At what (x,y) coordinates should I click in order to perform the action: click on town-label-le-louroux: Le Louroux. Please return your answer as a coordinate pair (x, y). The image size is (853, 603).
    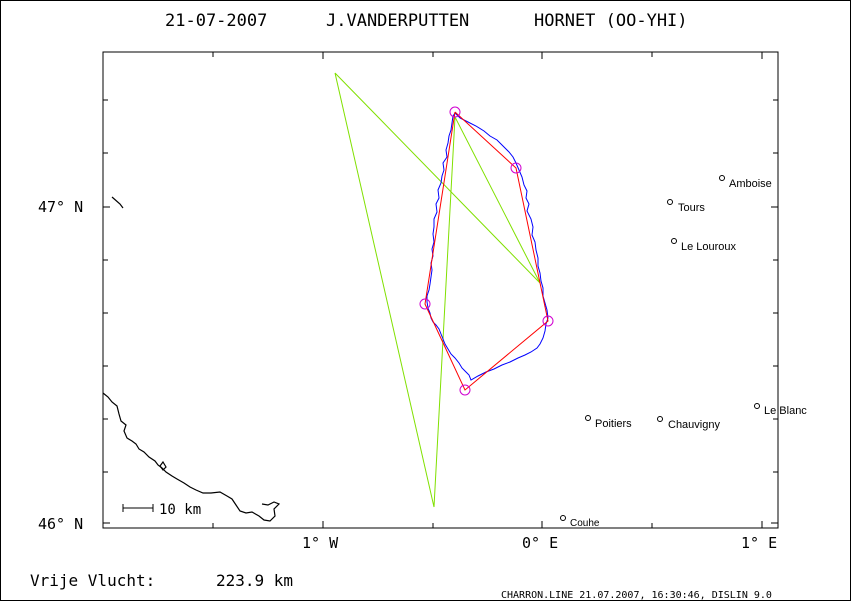
    Looking at the image, I should click on (709, 247).